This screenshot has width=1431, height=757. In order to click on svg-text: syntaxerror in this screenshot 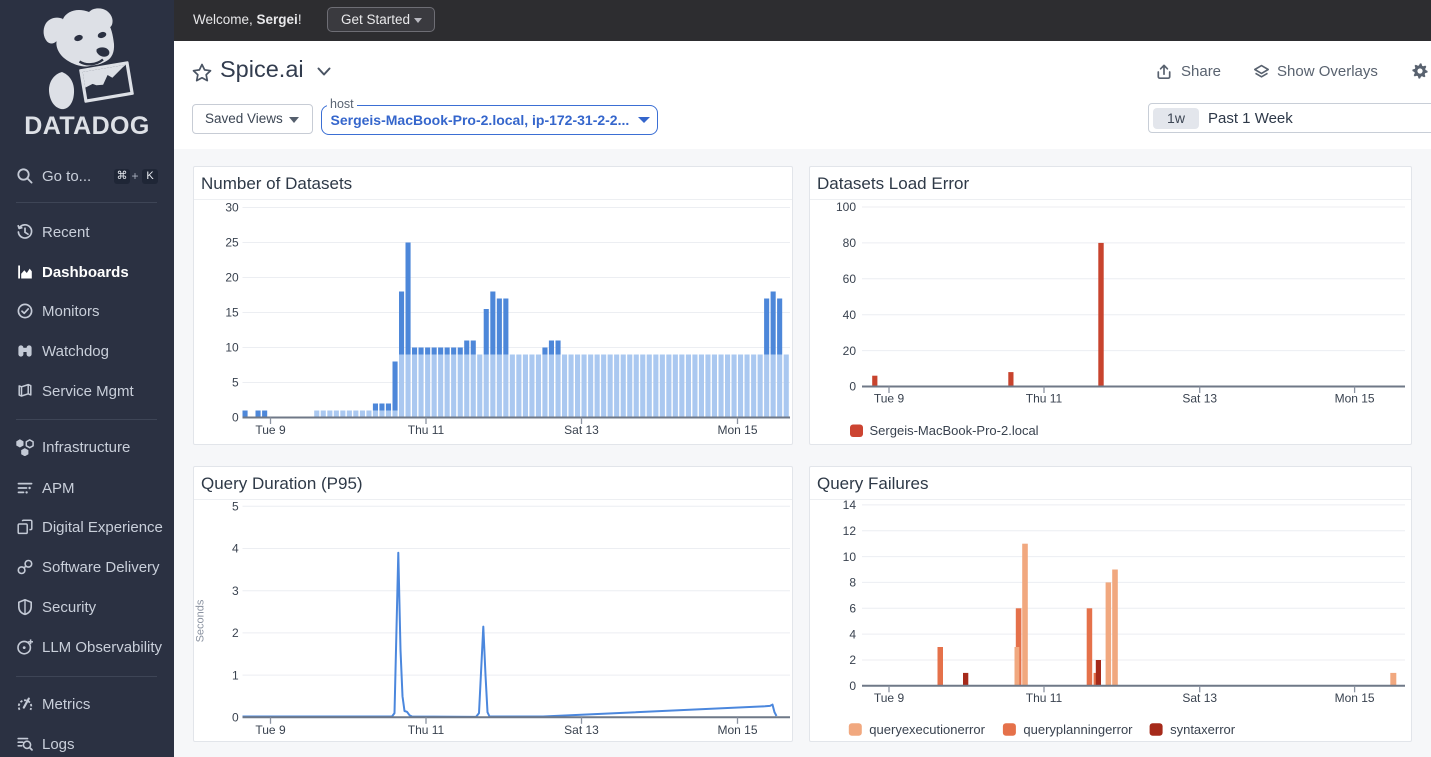, I will do `click(1203, 729)`.